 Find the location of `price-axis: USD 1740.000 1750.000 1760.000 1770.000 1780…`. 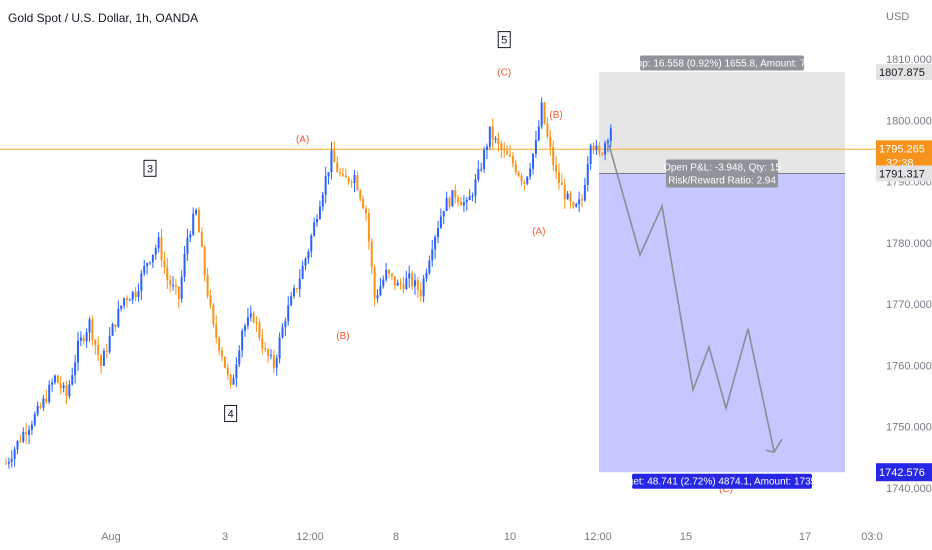

price-axis: USD 1740.000 1750.000 1760.000 1770.000 1780… is located at coordinates (909, 253).